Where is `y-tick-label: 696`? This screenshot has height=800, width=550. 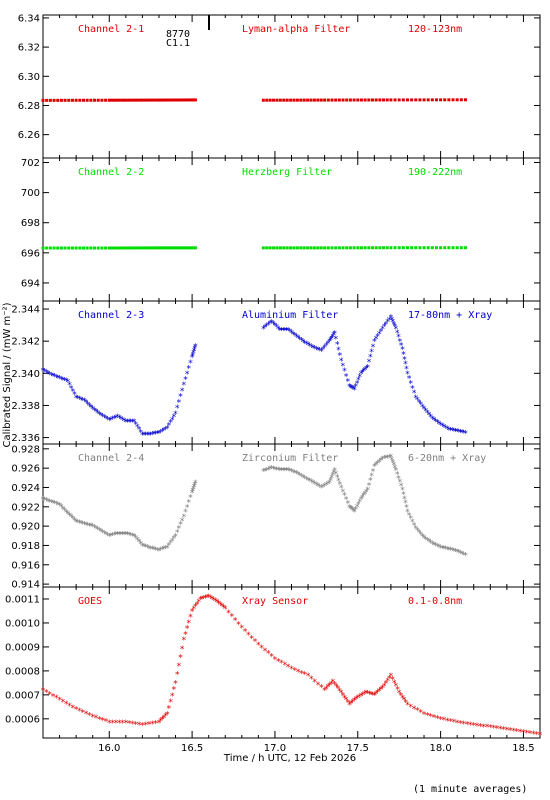
y-tick-label: 696 is located at coordinates (30, 253).